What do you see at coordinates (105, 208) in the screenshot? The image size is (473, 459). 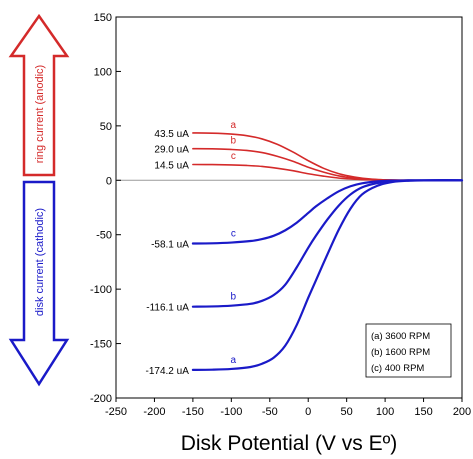 I see `y-axis: 150 100 50 0 -50 -100 -150 -200` at bounding box center [105, 208].